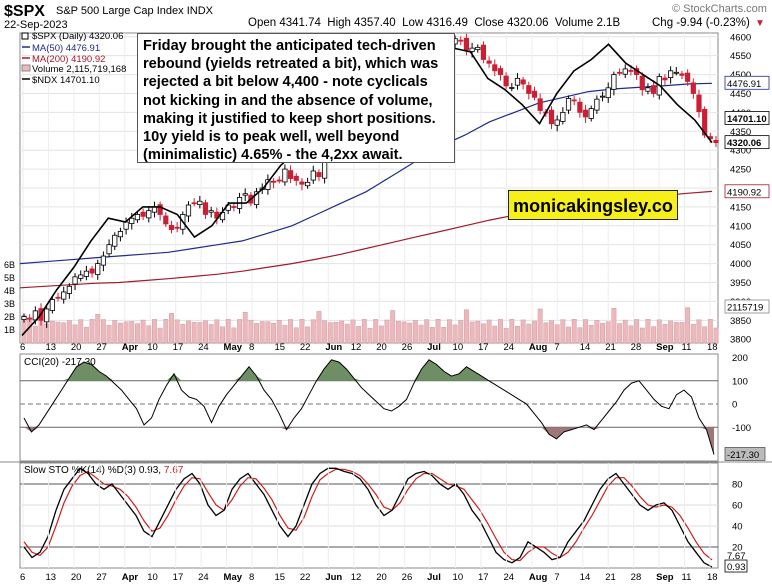  What do you see at coordinates (736, 556) in the screenshot?
I see `stoch-d-value-label: 7.67` at bounding box center [736, 556].